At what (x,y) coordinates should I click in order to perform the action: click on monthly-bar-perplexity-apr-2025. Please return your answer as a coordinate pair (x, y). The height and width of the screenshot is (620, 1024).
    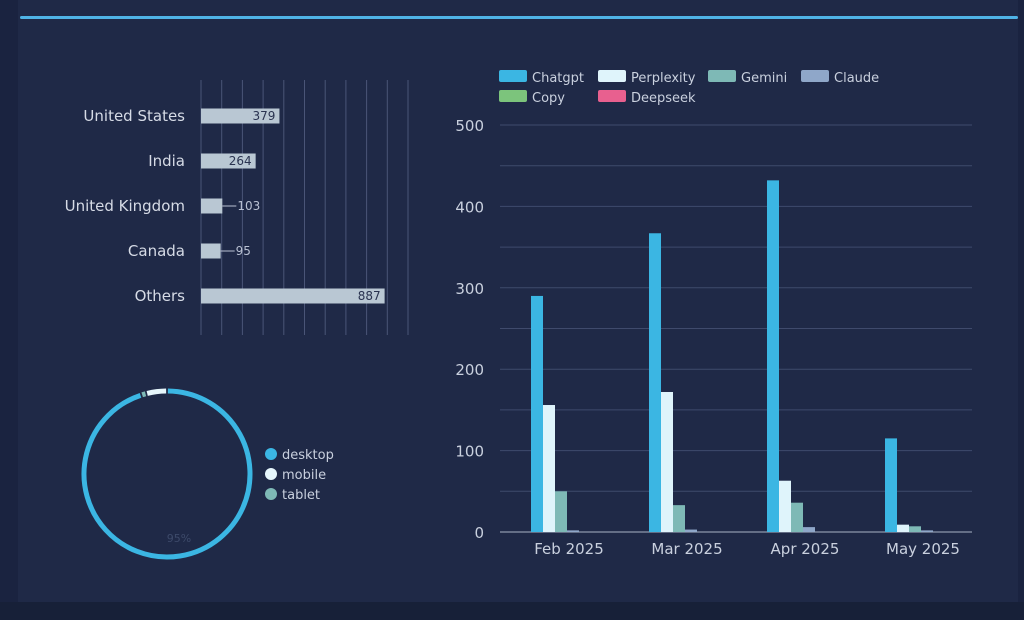
    Looking at the image, I should click on (785, 506).